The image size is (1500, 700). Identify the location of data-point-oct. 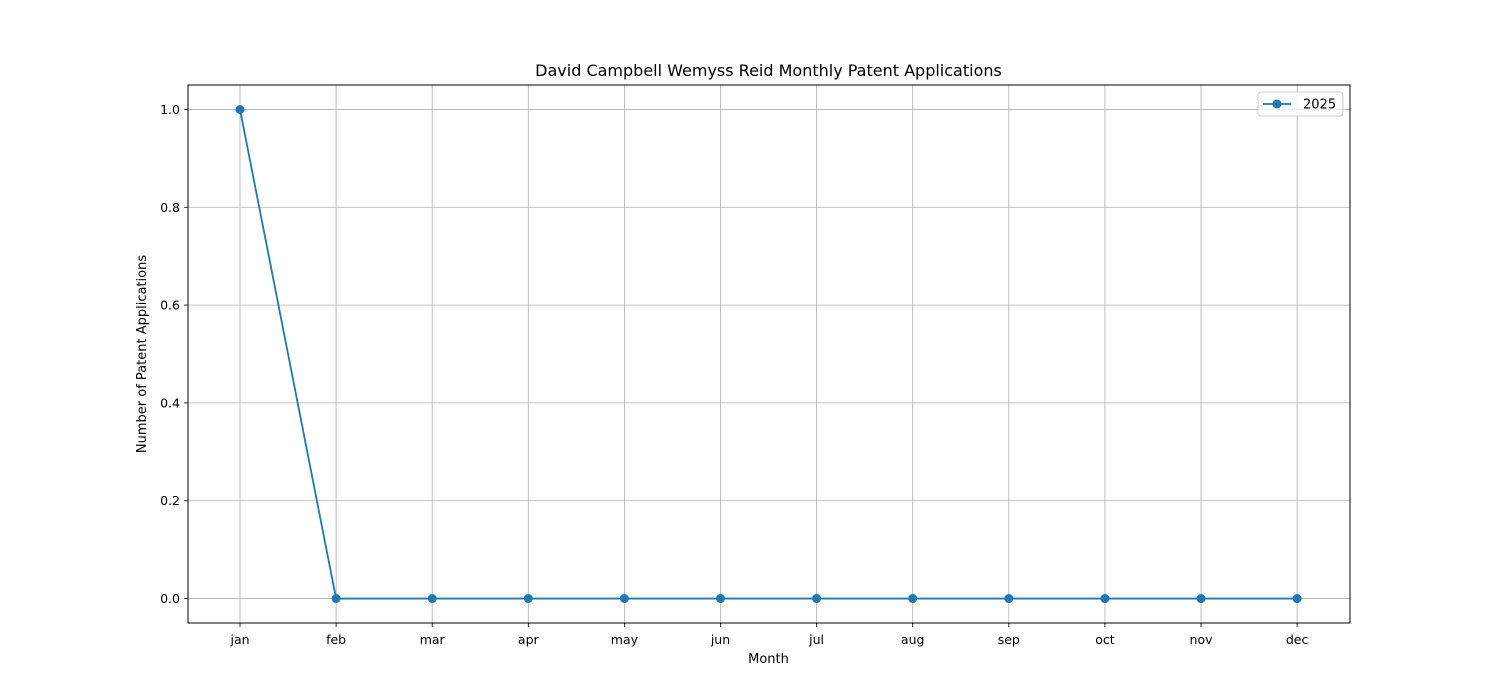
(1104, 598).